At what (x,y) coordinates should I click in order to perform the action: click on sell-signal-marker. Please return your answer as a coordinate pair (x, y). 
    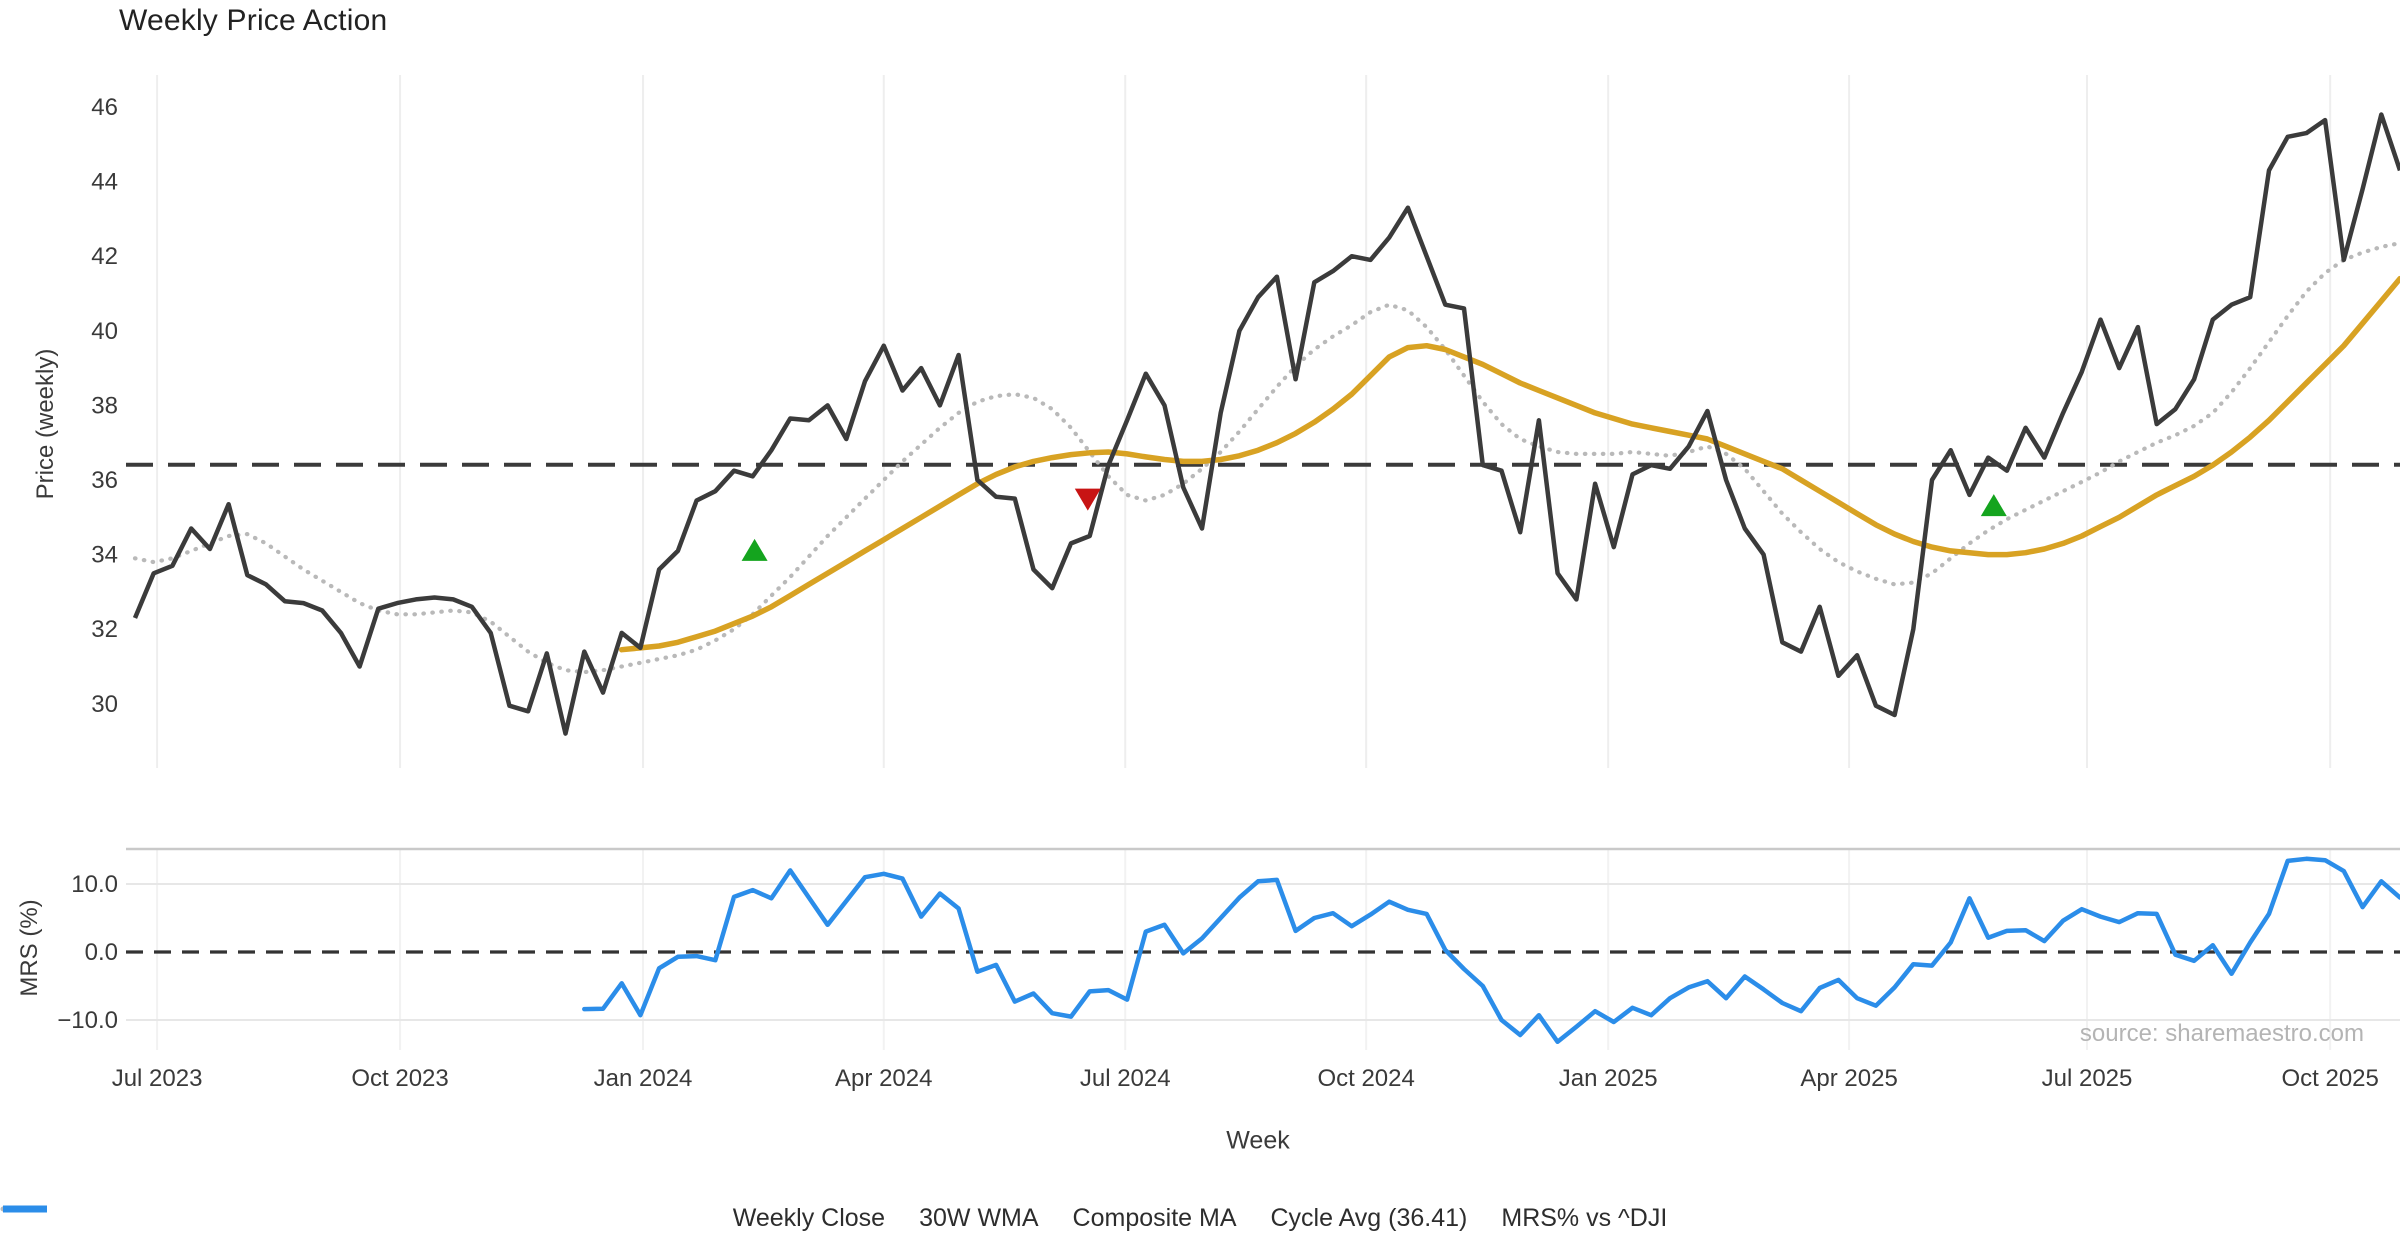
    Looking at the image, I should click on (1087, 499).